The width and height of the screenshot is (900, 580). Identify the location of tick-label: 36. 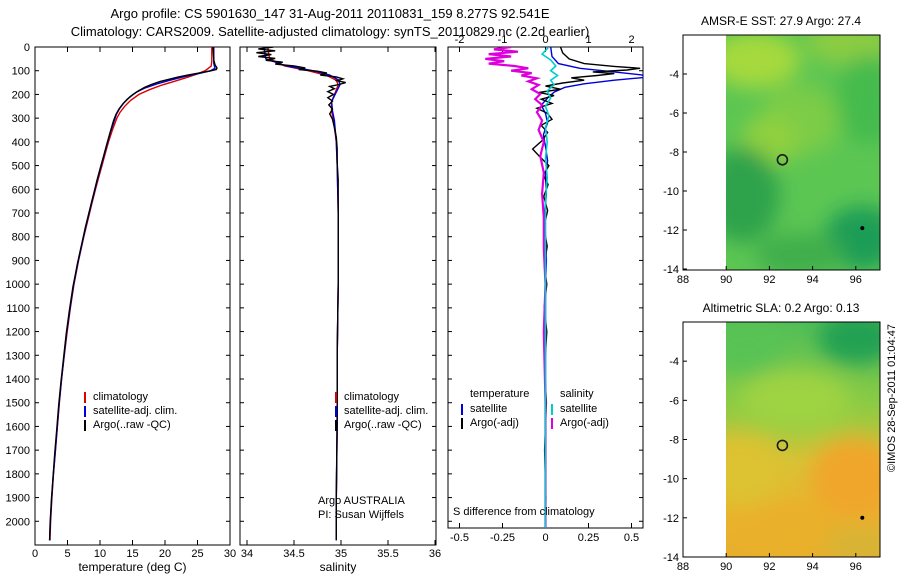
(435, 554).